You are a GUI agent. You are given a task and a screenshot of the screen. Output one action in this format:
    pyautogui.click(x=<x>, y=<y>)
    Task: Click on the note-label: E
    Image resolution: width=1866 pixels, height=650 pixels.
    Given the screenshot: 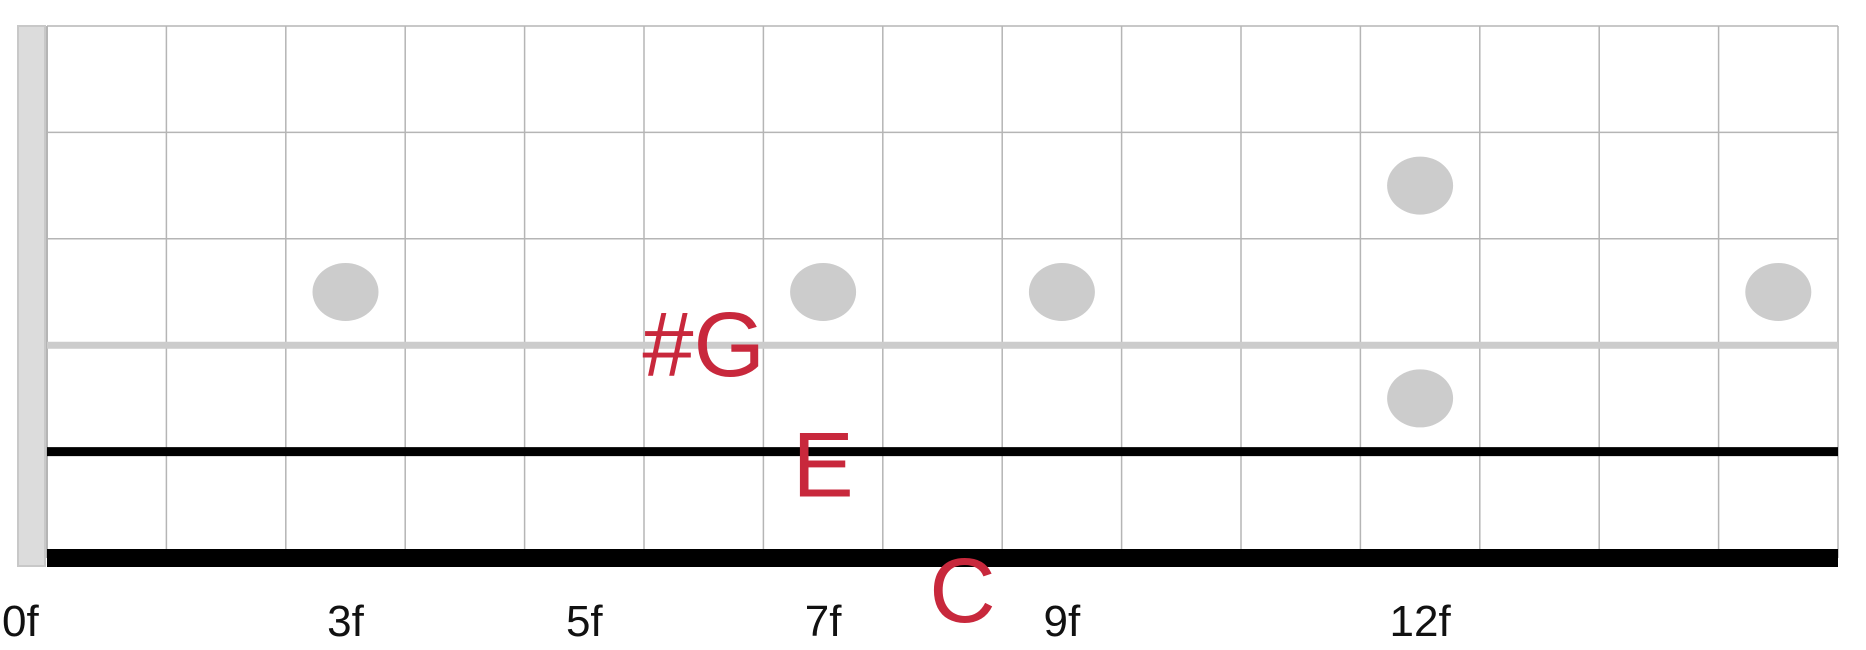 What is the action you would take?
    pyautogui.click(x=822, y=466)
    